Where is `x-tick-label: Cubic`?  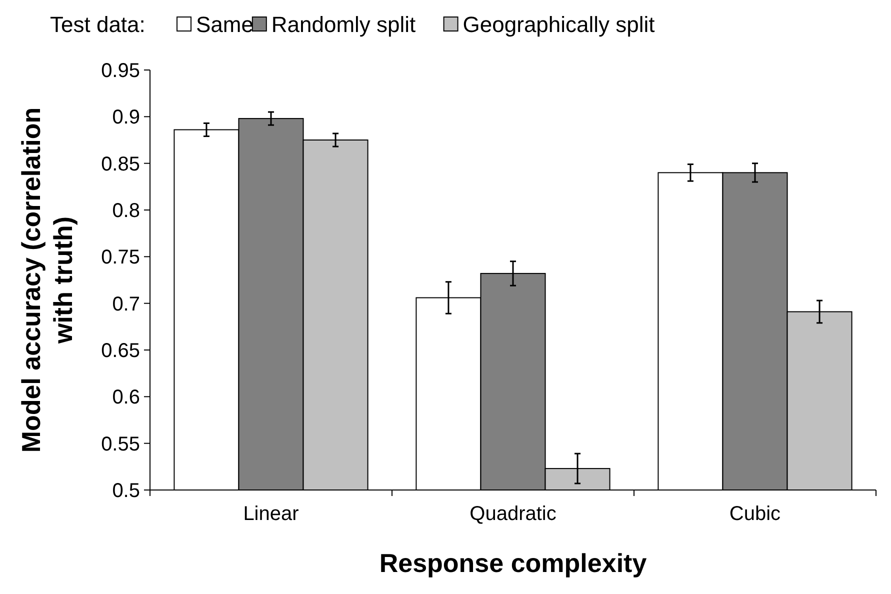 x-tick-label: Cubic is located at coordinates (755, 514).